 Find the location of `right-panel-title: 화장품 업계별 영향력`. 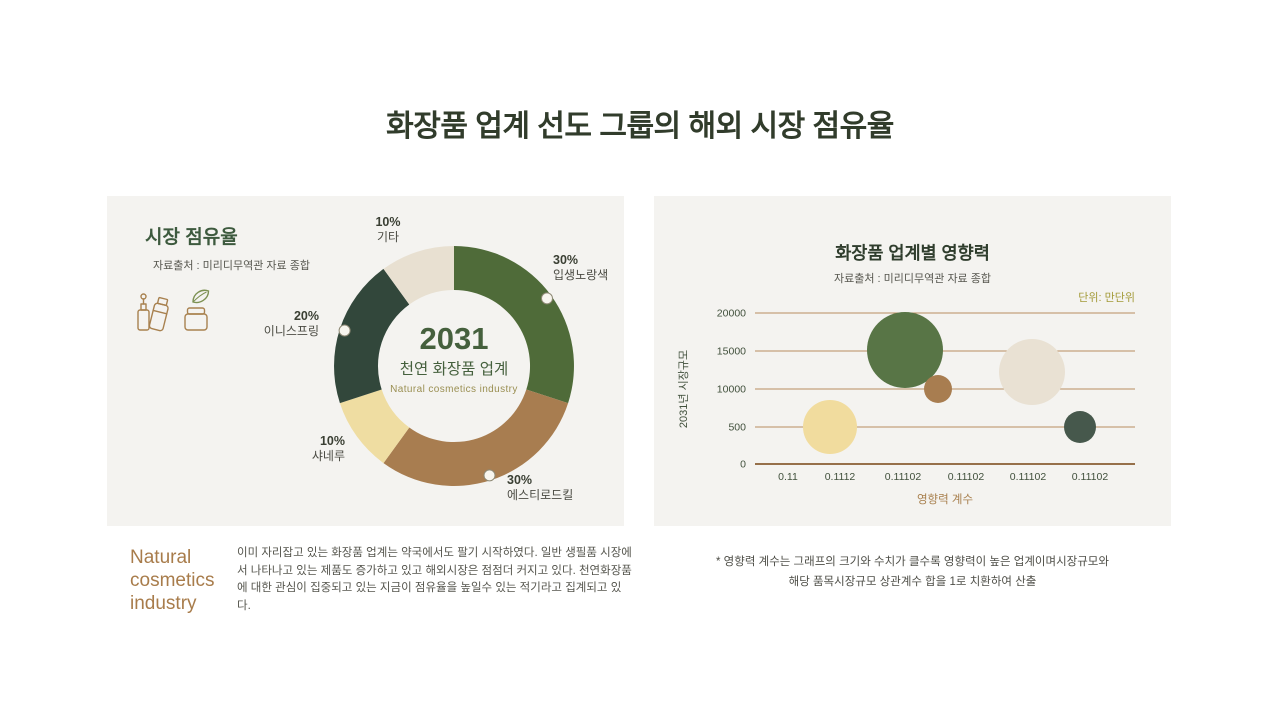

right-panel-title: 화장품 업계별 영향력 is located at coordinates (912, 253).